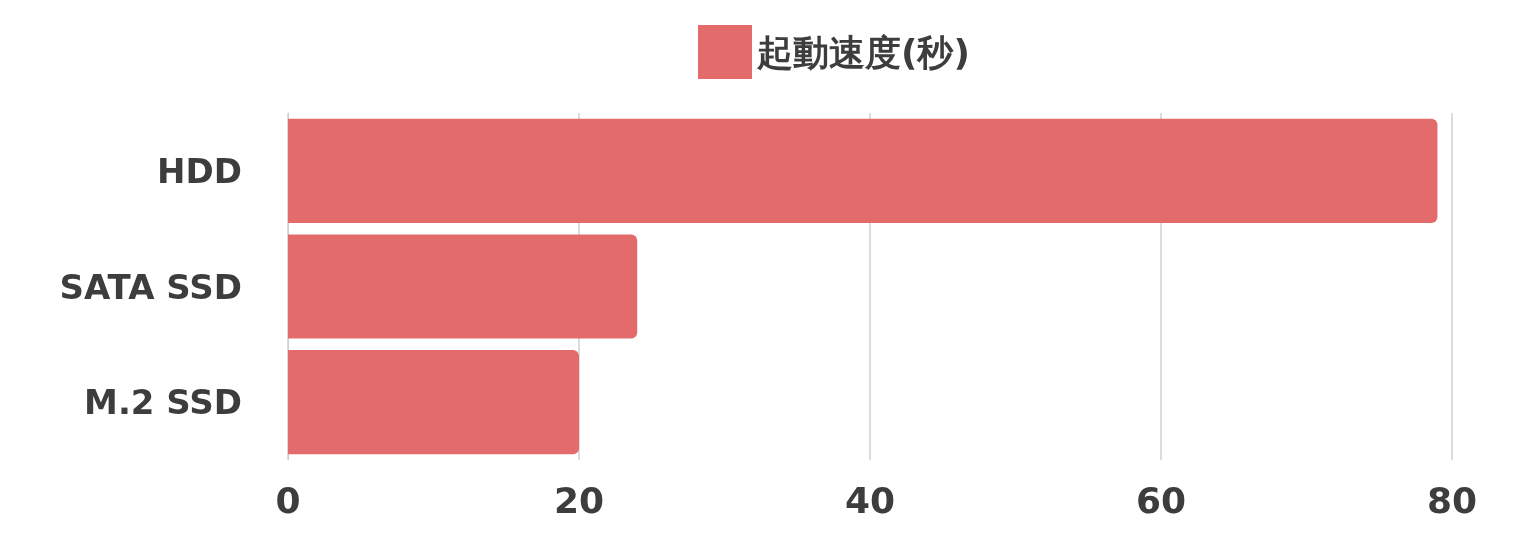 The width and height of the screenshot is (1527, 547). Describe the element at coordinates (288, 500) in the screenshot. I see `x-tick-label: 0` at that location.